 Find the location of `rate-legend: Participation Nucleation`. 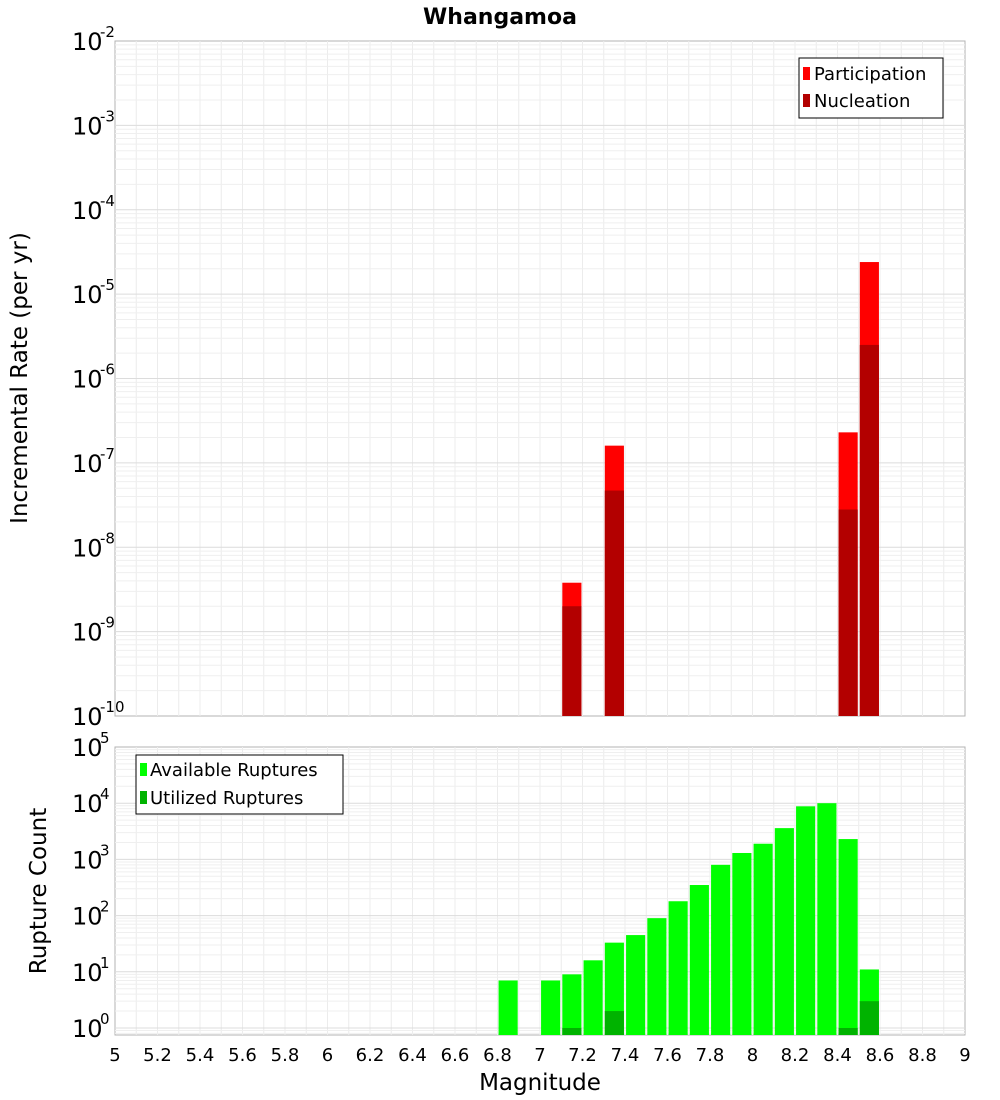

rate-legend: Participation Nucleation is located at coordinates (871, 88).